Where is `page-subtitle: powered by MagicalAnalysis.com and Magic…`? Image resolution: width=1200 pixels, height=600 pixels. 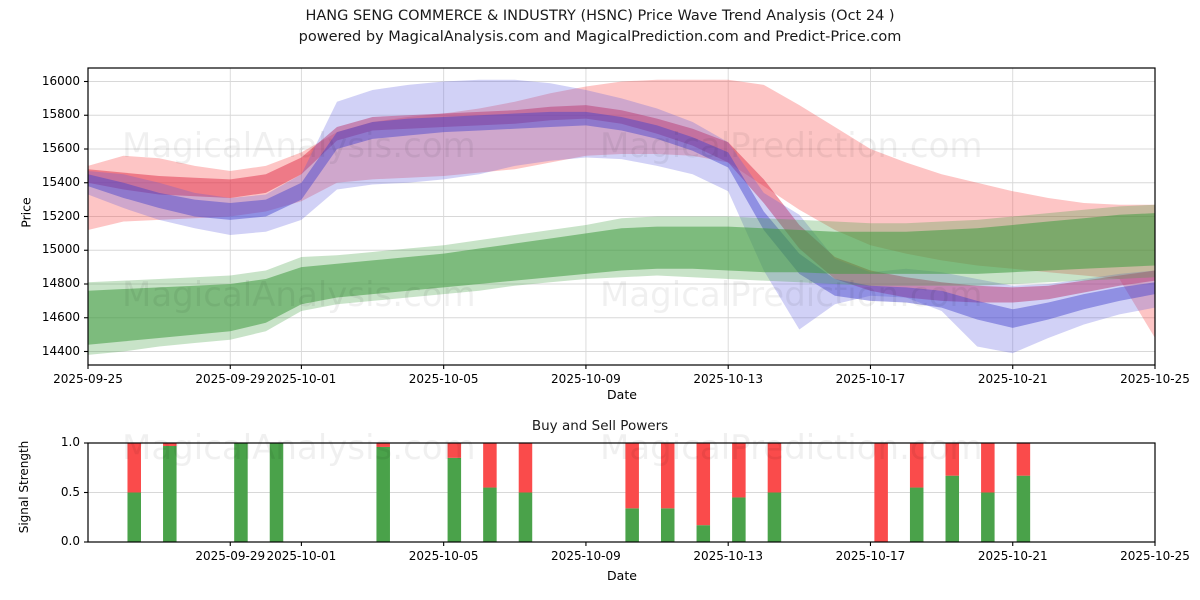 page-subtitle: powered by MagicalAnalysis.com and Magic… is located at coordinates (600, 37).